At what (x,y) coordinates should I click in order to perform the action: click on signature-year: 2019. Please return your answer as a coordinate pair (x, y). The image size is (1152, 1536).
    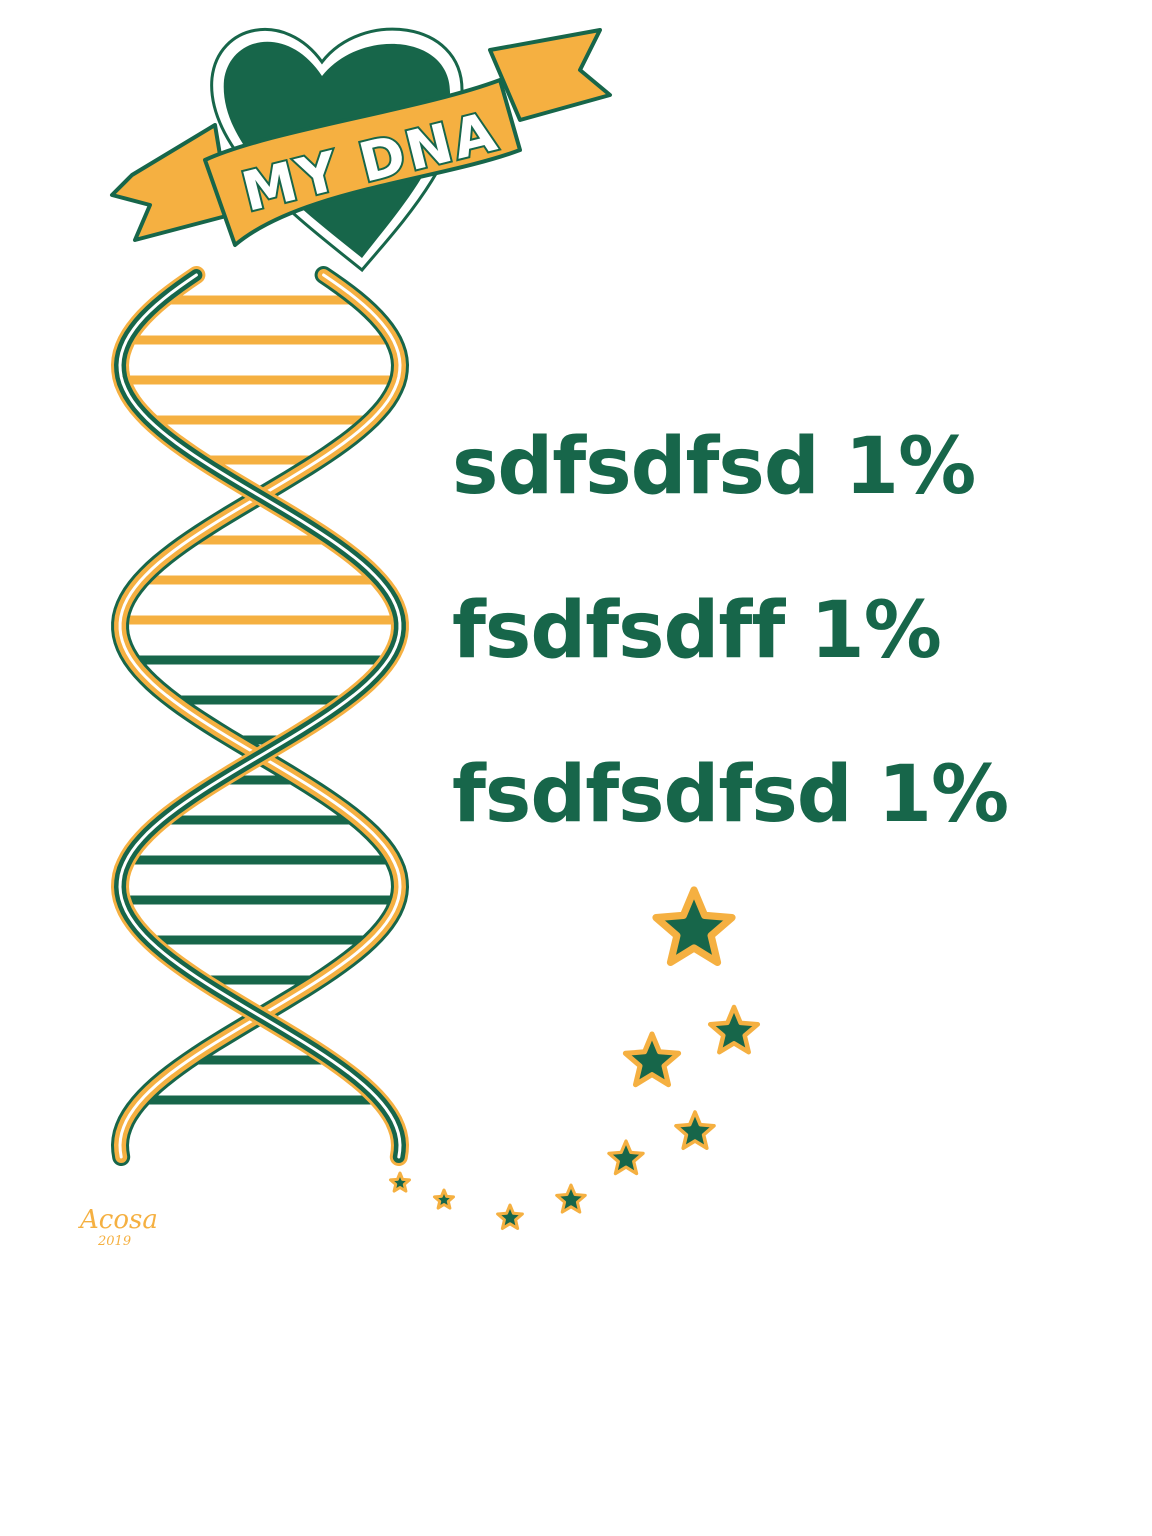
    Looking at the image, I should click on (114, 1241).